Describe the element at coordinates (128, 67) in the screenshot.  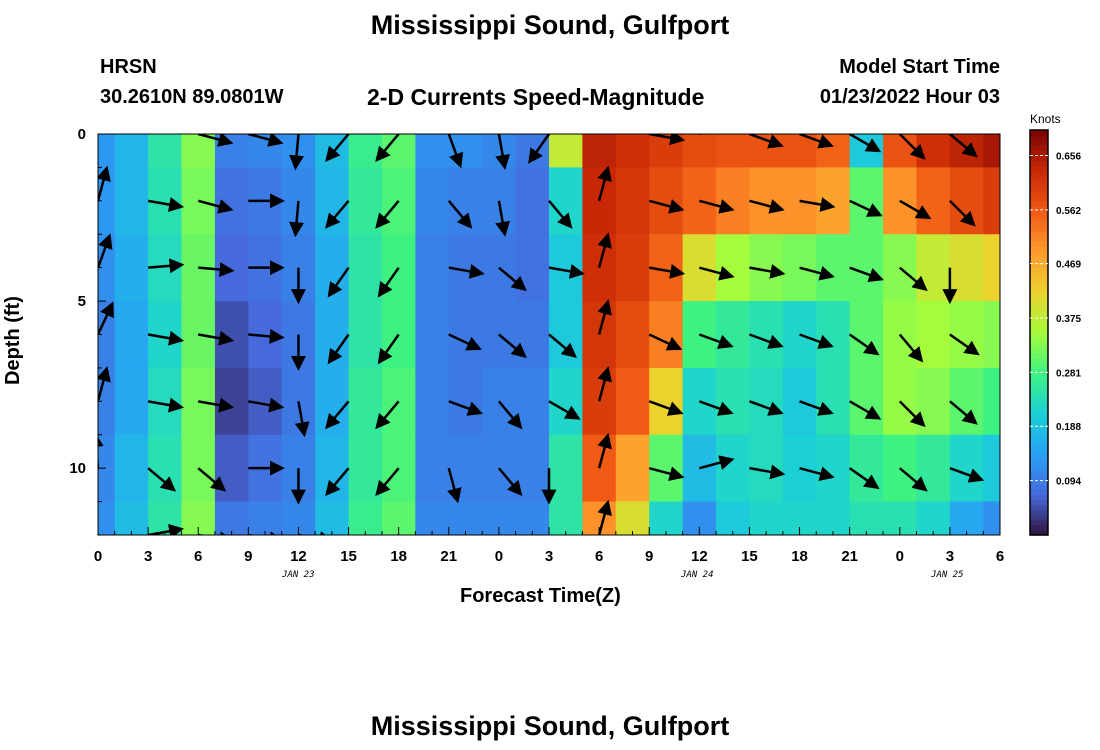
I see `station-name: HRSN` at that location.